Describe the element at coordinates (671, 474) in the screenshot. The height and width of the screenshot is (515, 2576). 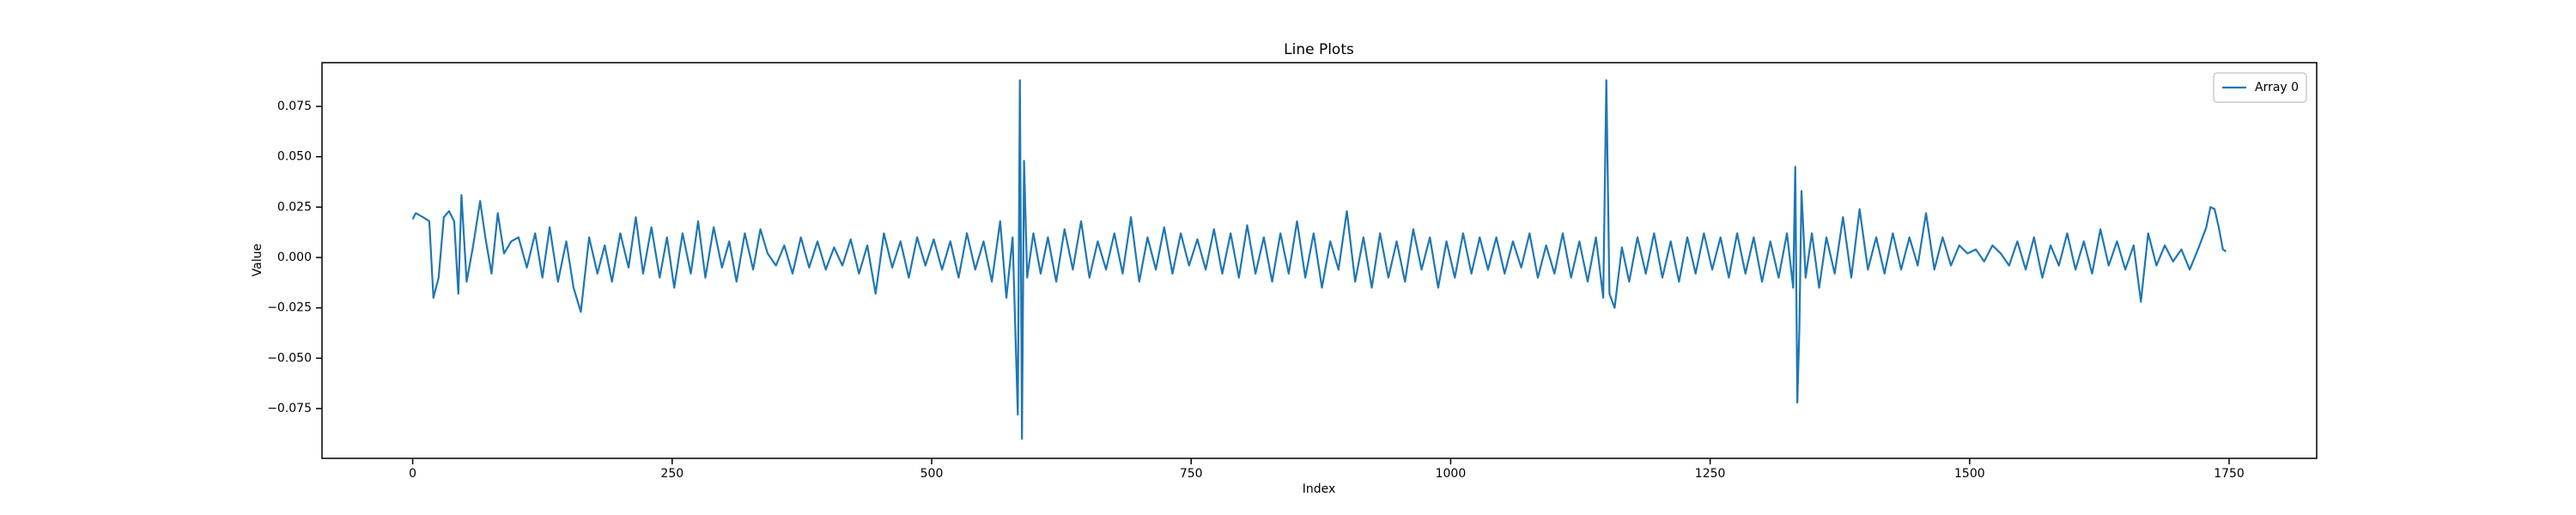
I see `x-tick-label: 250` at that location.